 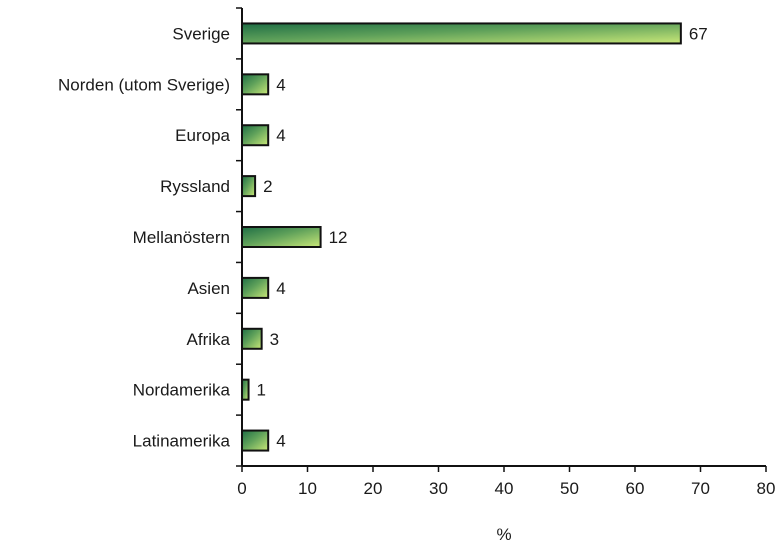 What do you see at coordinates (307, 488) in the screenshot?
I see `x-tick-label: 10` at bounding box center [307, 488].